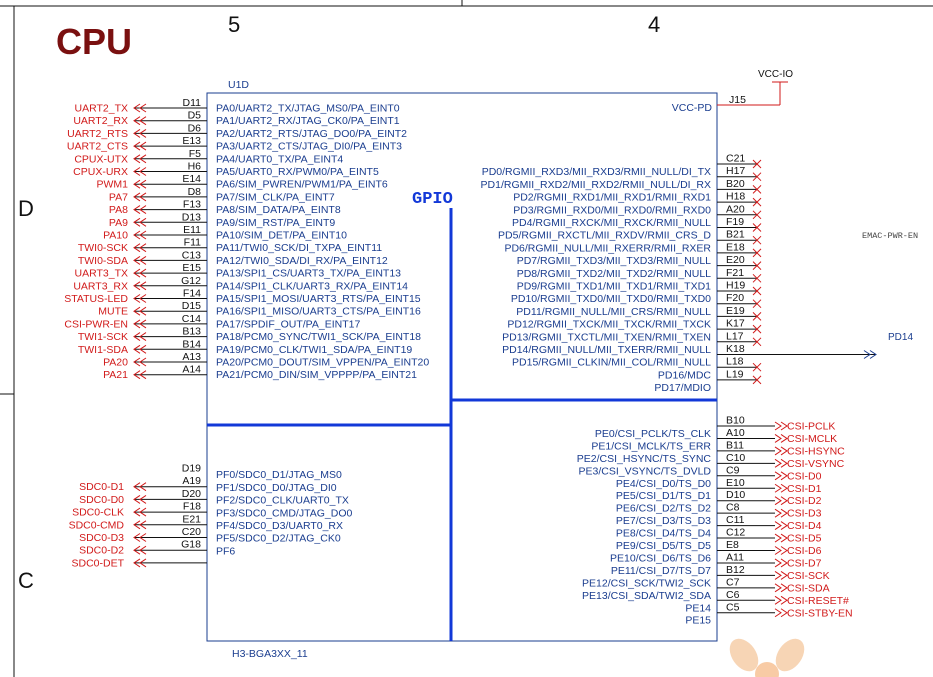 Image resolution: width=933 pixels, height=677 pixels. I want to click on net-label: CSI-D4, so click(804, 526).